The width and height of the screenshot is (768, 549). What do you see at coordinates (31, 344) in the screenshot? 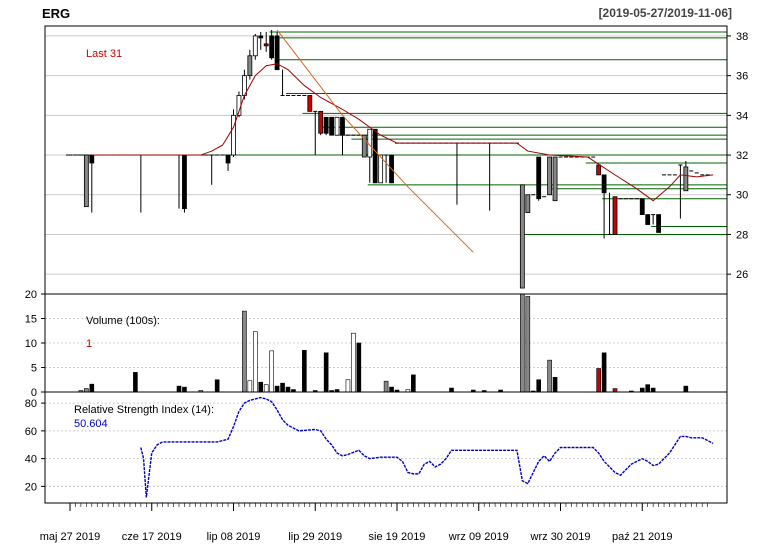
I see `volume-tick-label: 10` at bounding box center [31, 344].